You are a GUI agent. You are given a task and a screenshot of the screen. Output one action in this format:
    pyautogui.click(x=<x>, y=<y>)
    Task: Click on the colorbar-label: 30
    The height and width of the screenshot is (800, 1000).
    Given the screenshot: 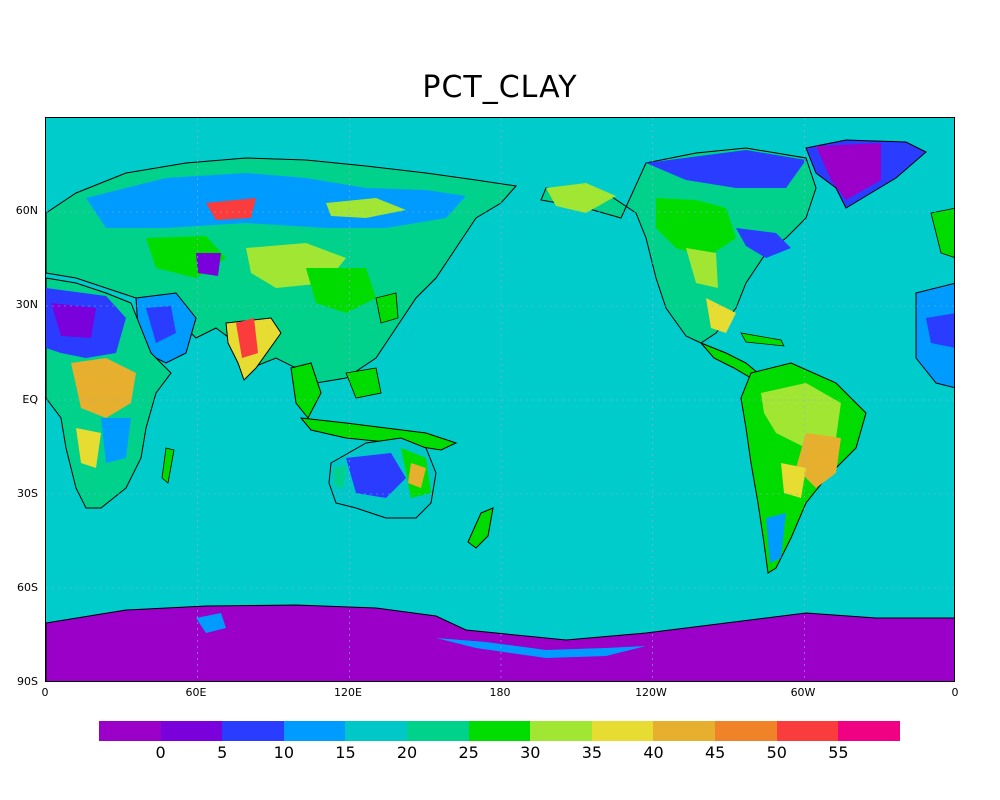 What is the action you would take?
    pyautogui.click(x=530, y=752)
    